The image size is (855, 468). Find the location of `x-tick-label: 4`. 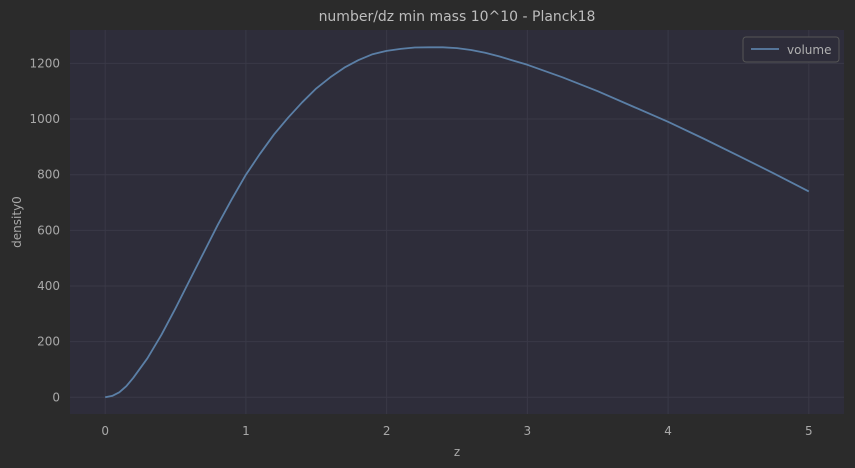

x-tick-label: 4 is located at coordinates (668, 431).